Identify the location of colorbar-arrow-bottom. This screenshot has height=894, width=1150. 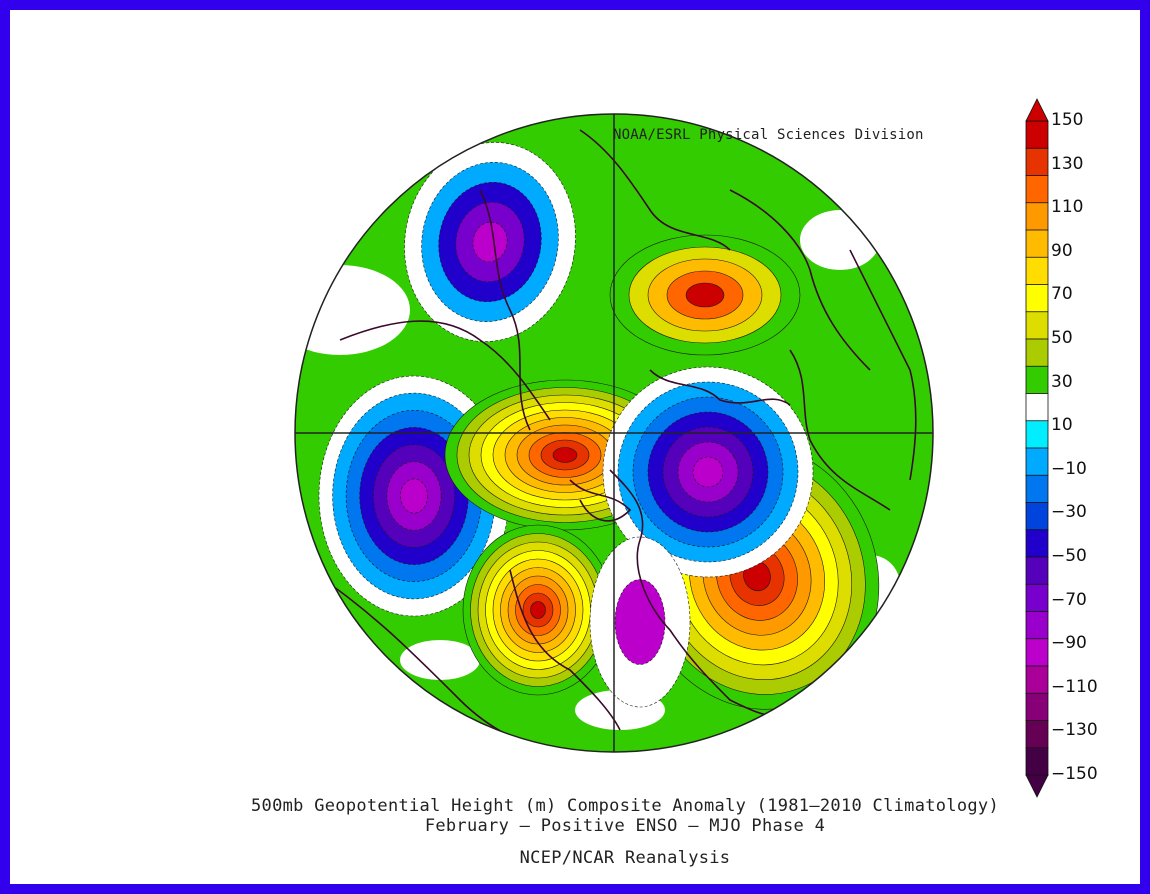
(1037, 786).